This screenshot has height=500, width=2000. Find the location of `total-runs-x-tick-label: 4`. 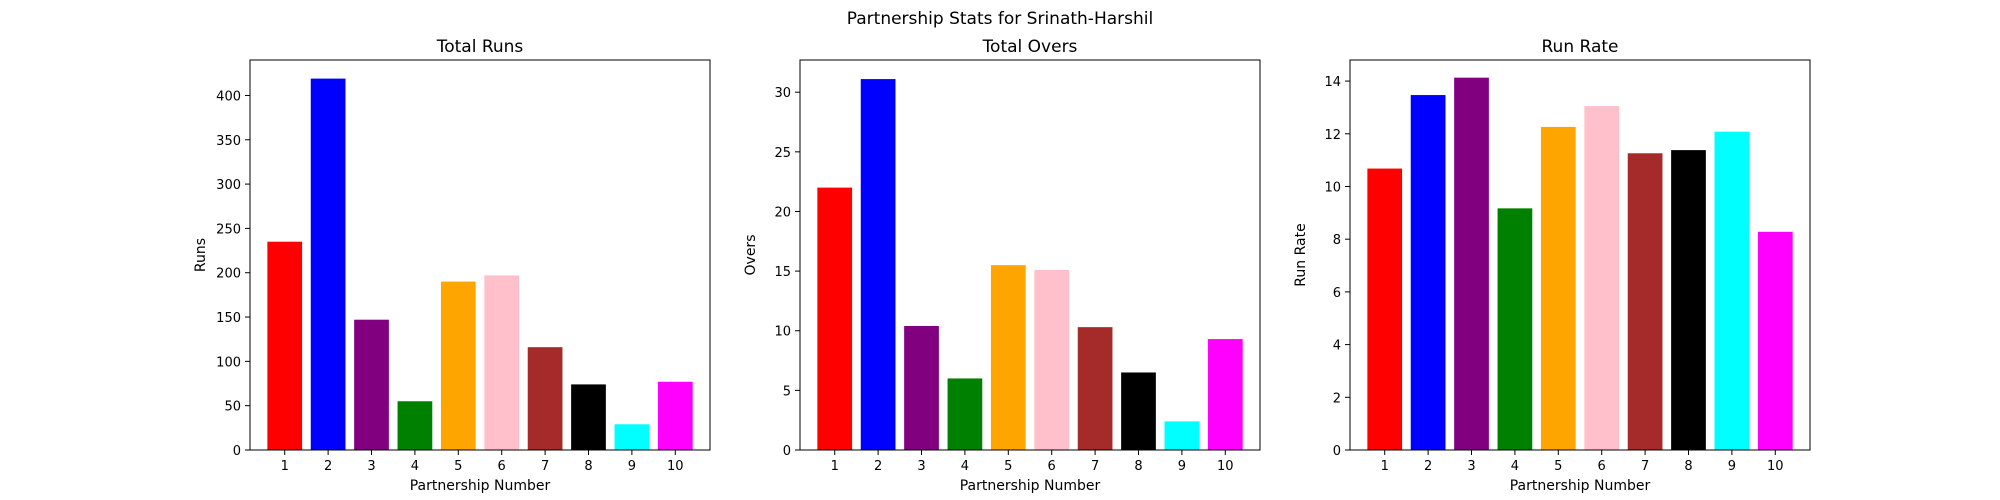

total-runs-x-tick-label: 4 is located at coordinates (415, 466).